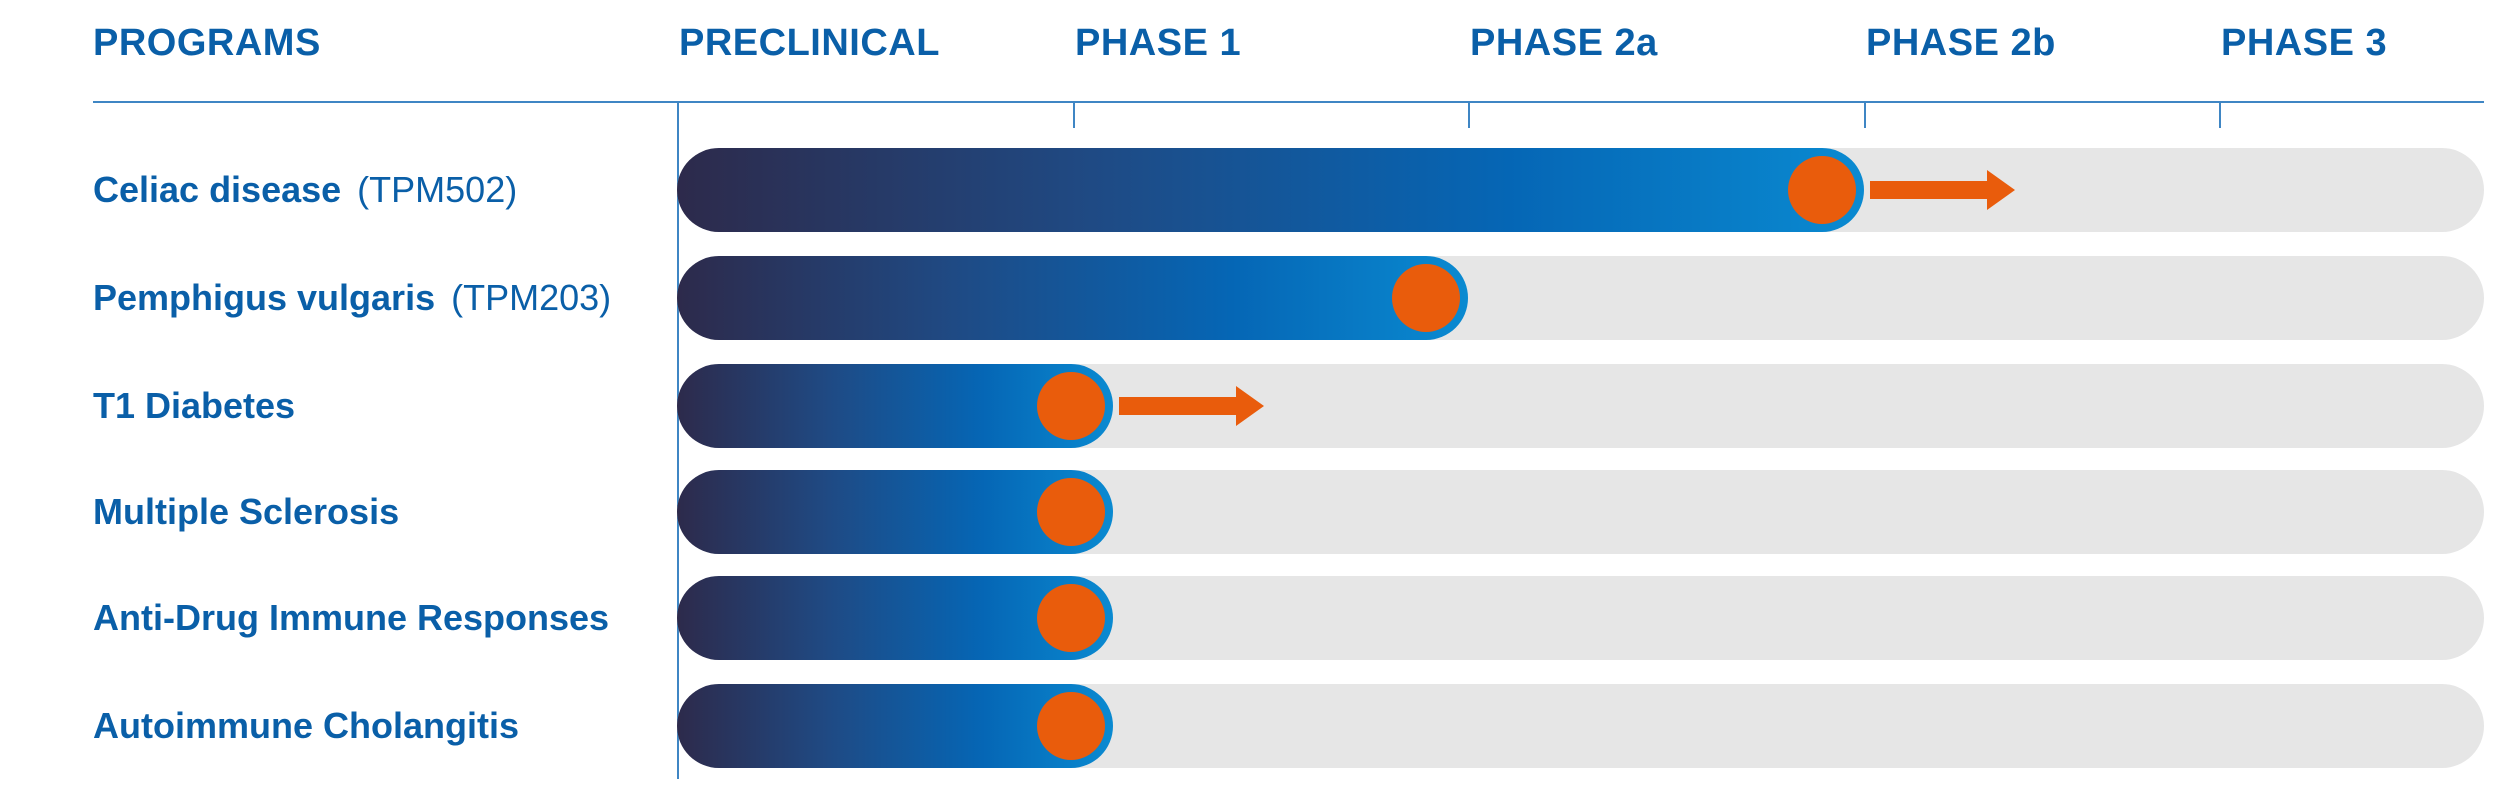 The width and height of the screenshot is (2500, 805). I want to click on stage-header-phase-3: PHASE 3, so click(2304, 43).